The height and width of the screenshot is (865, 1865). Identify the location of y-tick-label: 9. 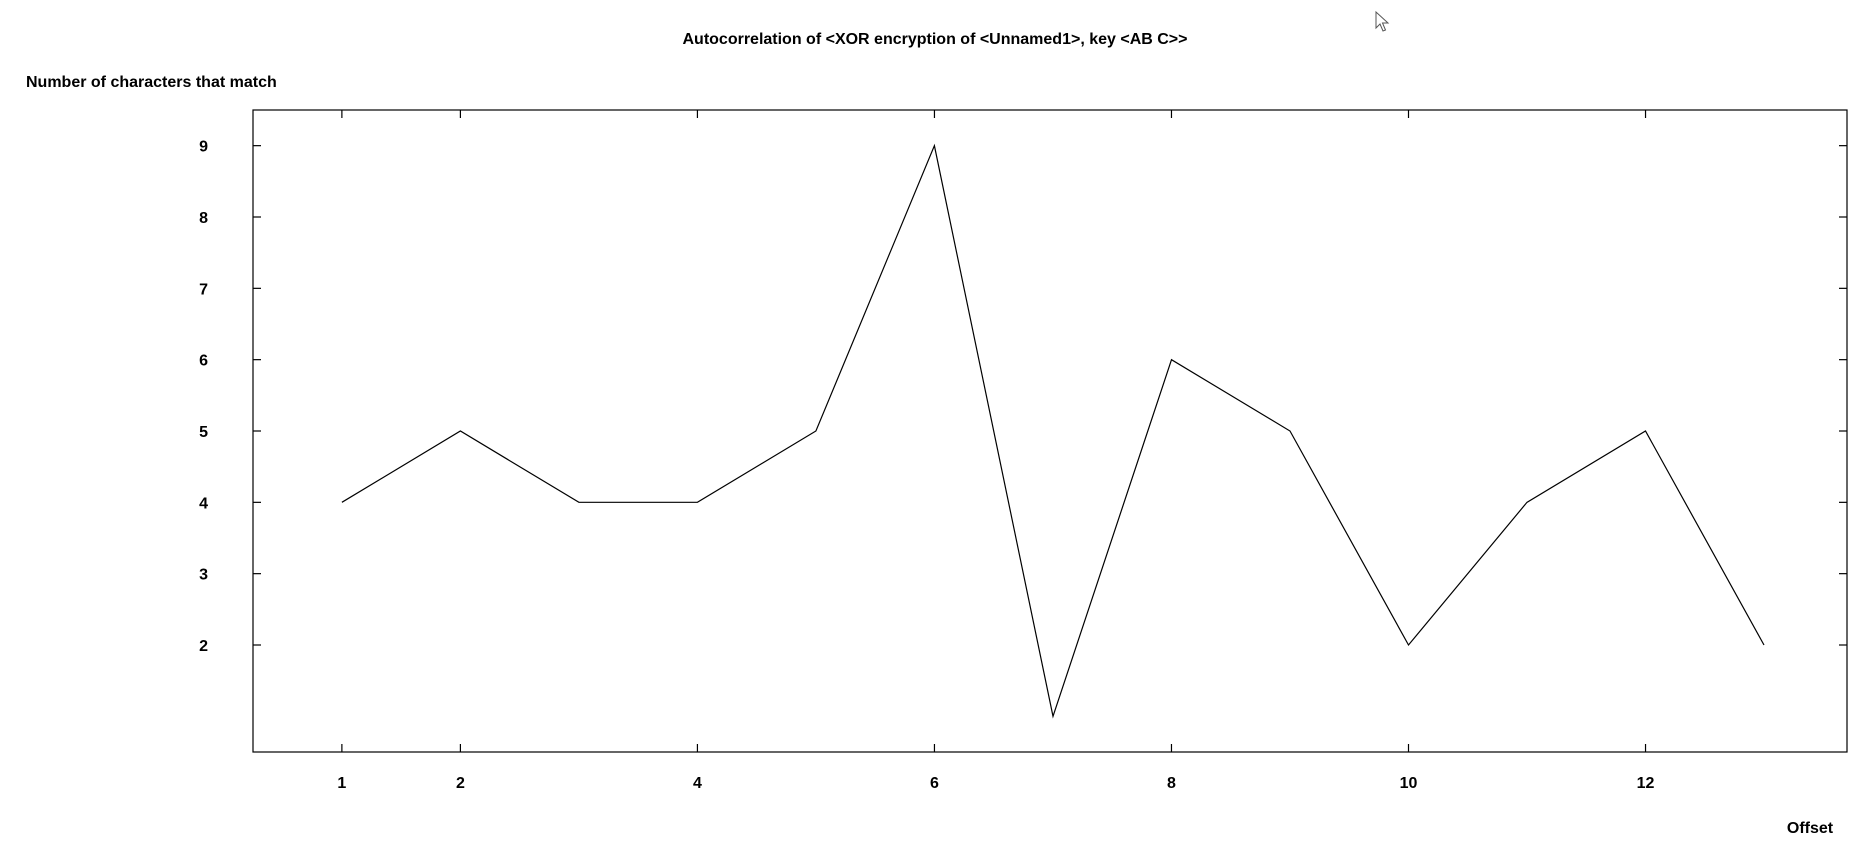
(203, 147).